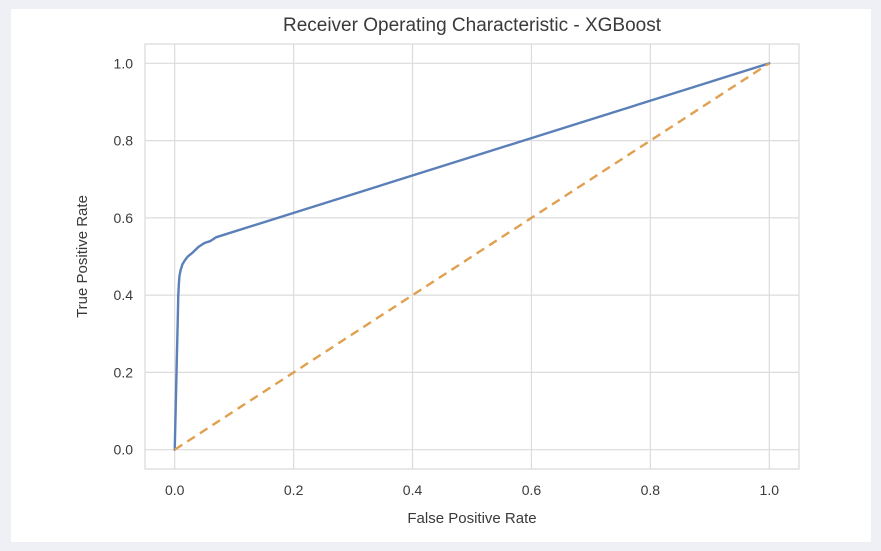 This screenshot has height=551, width=881. What do you see at coordinates (471, 518) in the screenshot?
I see `x-axis-label: False Positive Rate` at bounding box center [471, 518].